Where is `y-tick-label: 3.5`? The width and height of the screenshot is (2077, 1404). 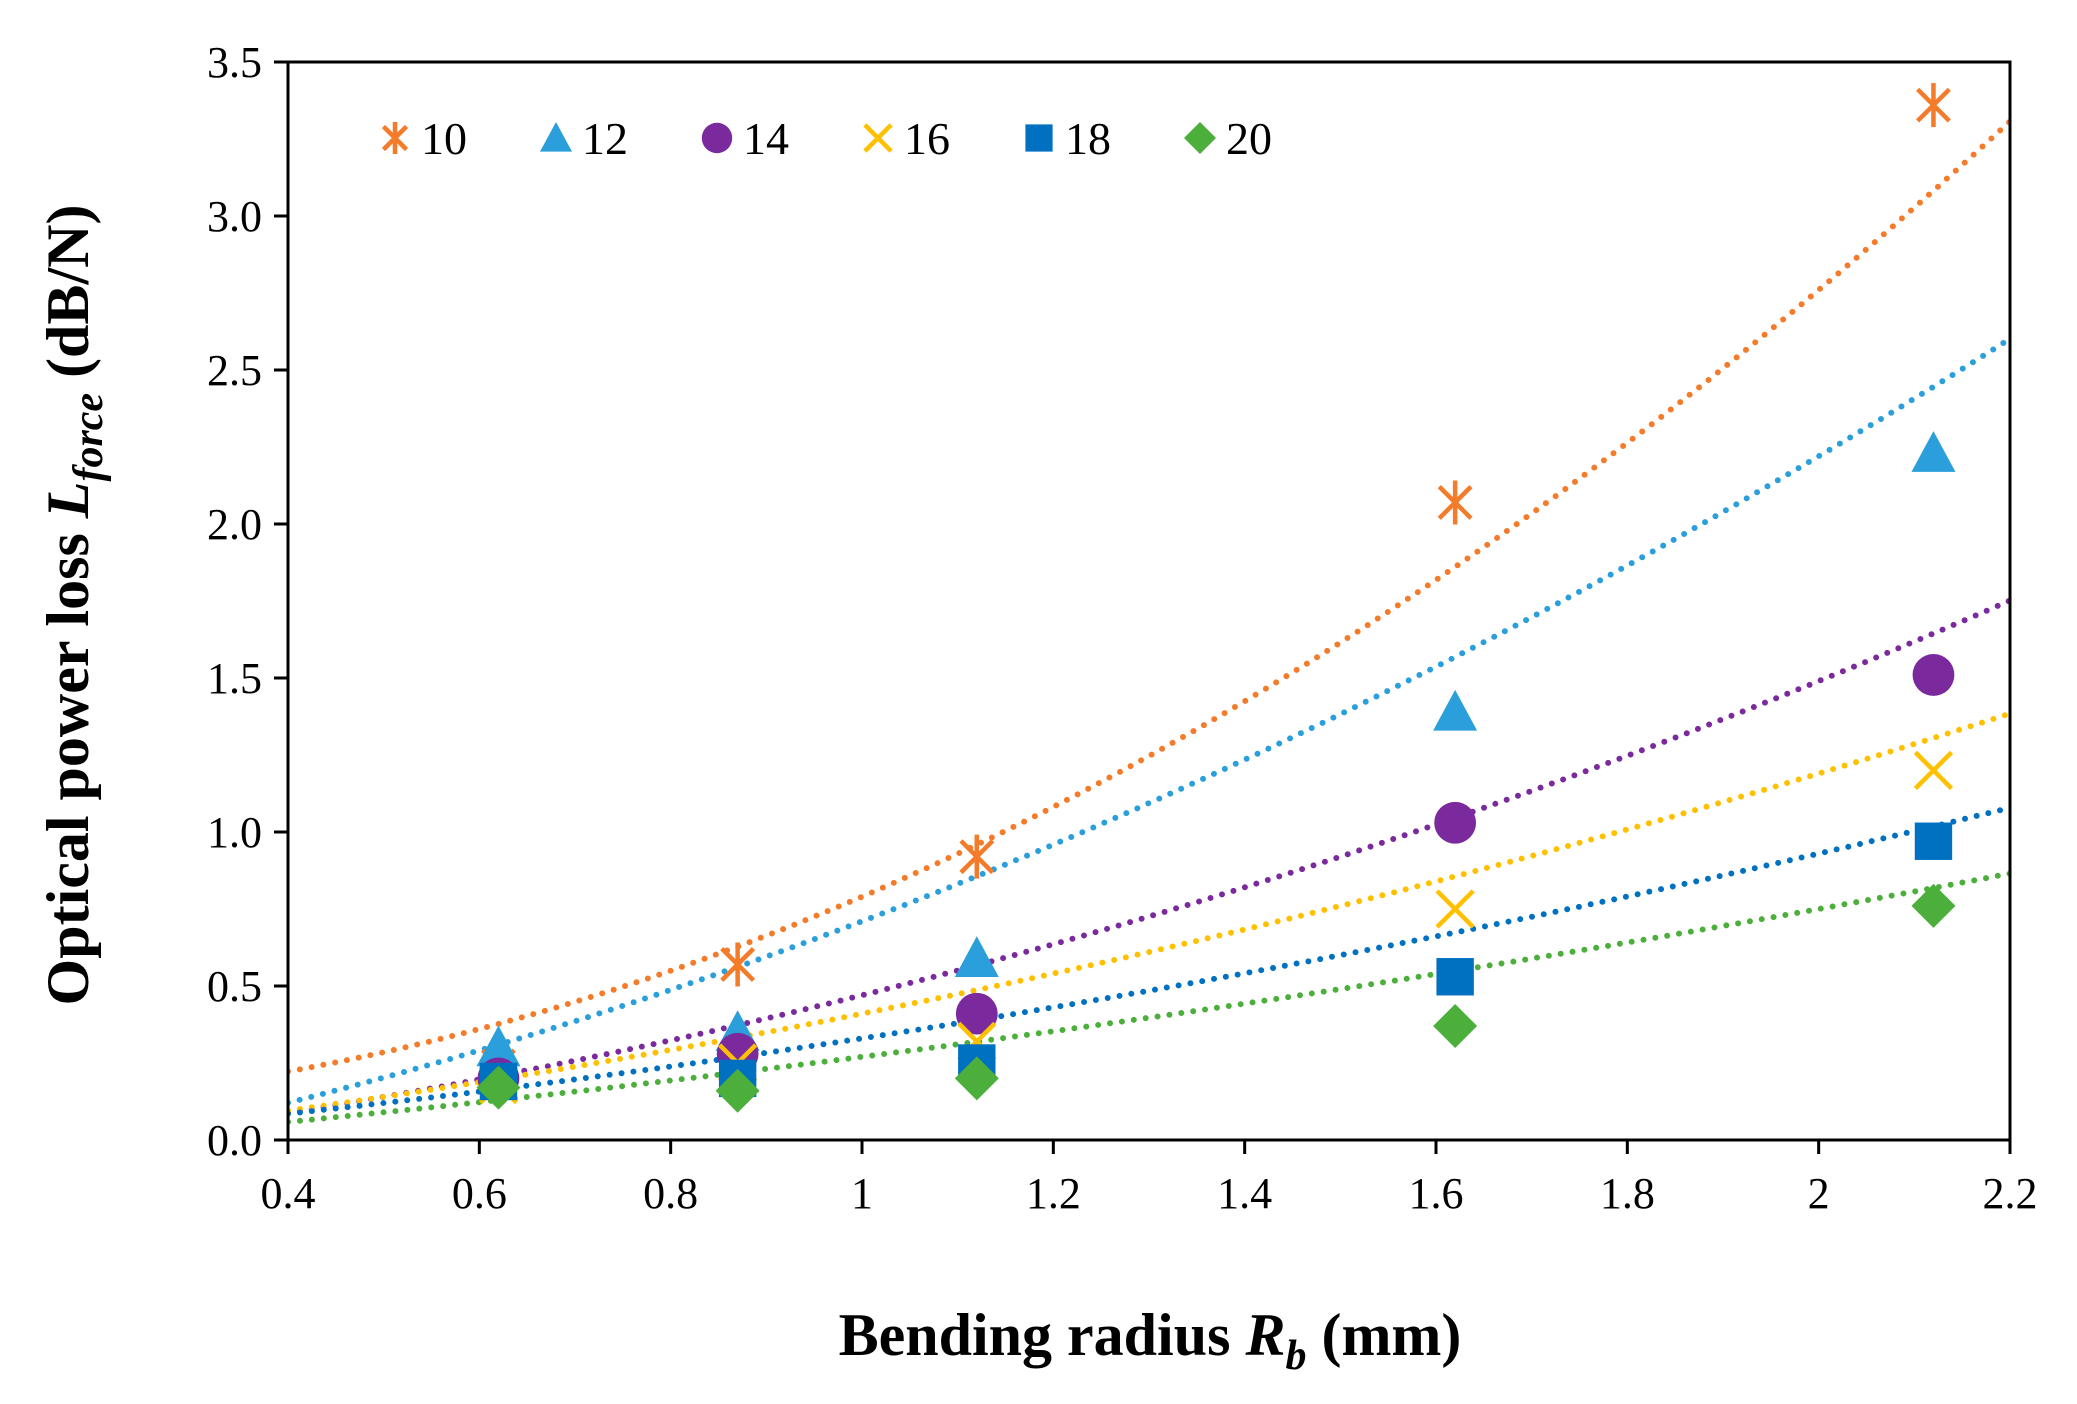
y-tick-label: 3.5 is located at coordinates (234, 62).